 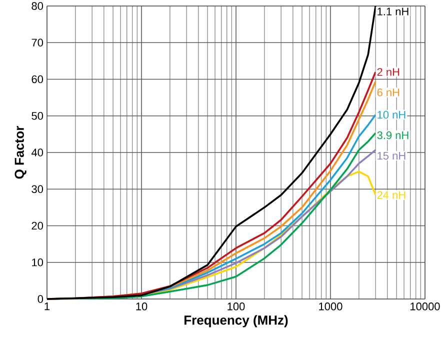 What do you see at coordinates (38, 79) in the screenshot?
I see `y-tick-label: 60` at bounding box center [38, 79].